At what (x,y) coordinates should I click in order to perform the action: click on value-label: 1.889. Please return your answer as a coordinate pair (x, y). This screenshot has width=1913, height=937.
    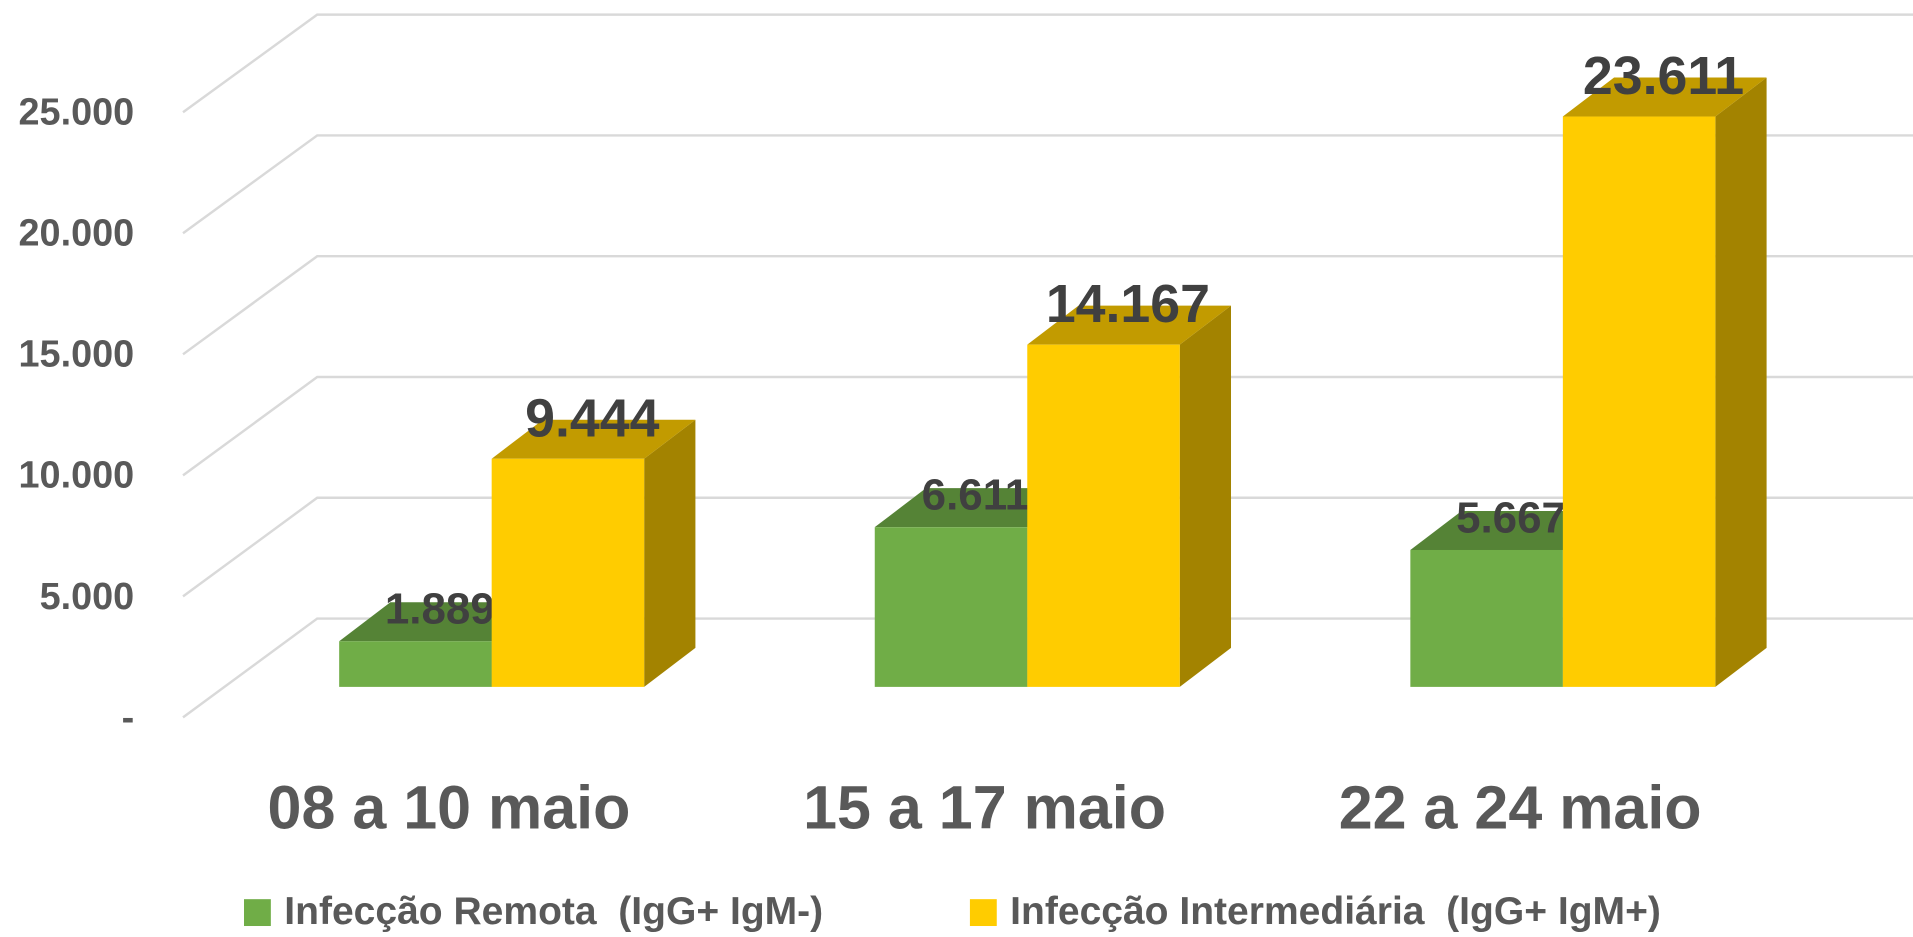
    Looking at the image, I should click on (440, 609).